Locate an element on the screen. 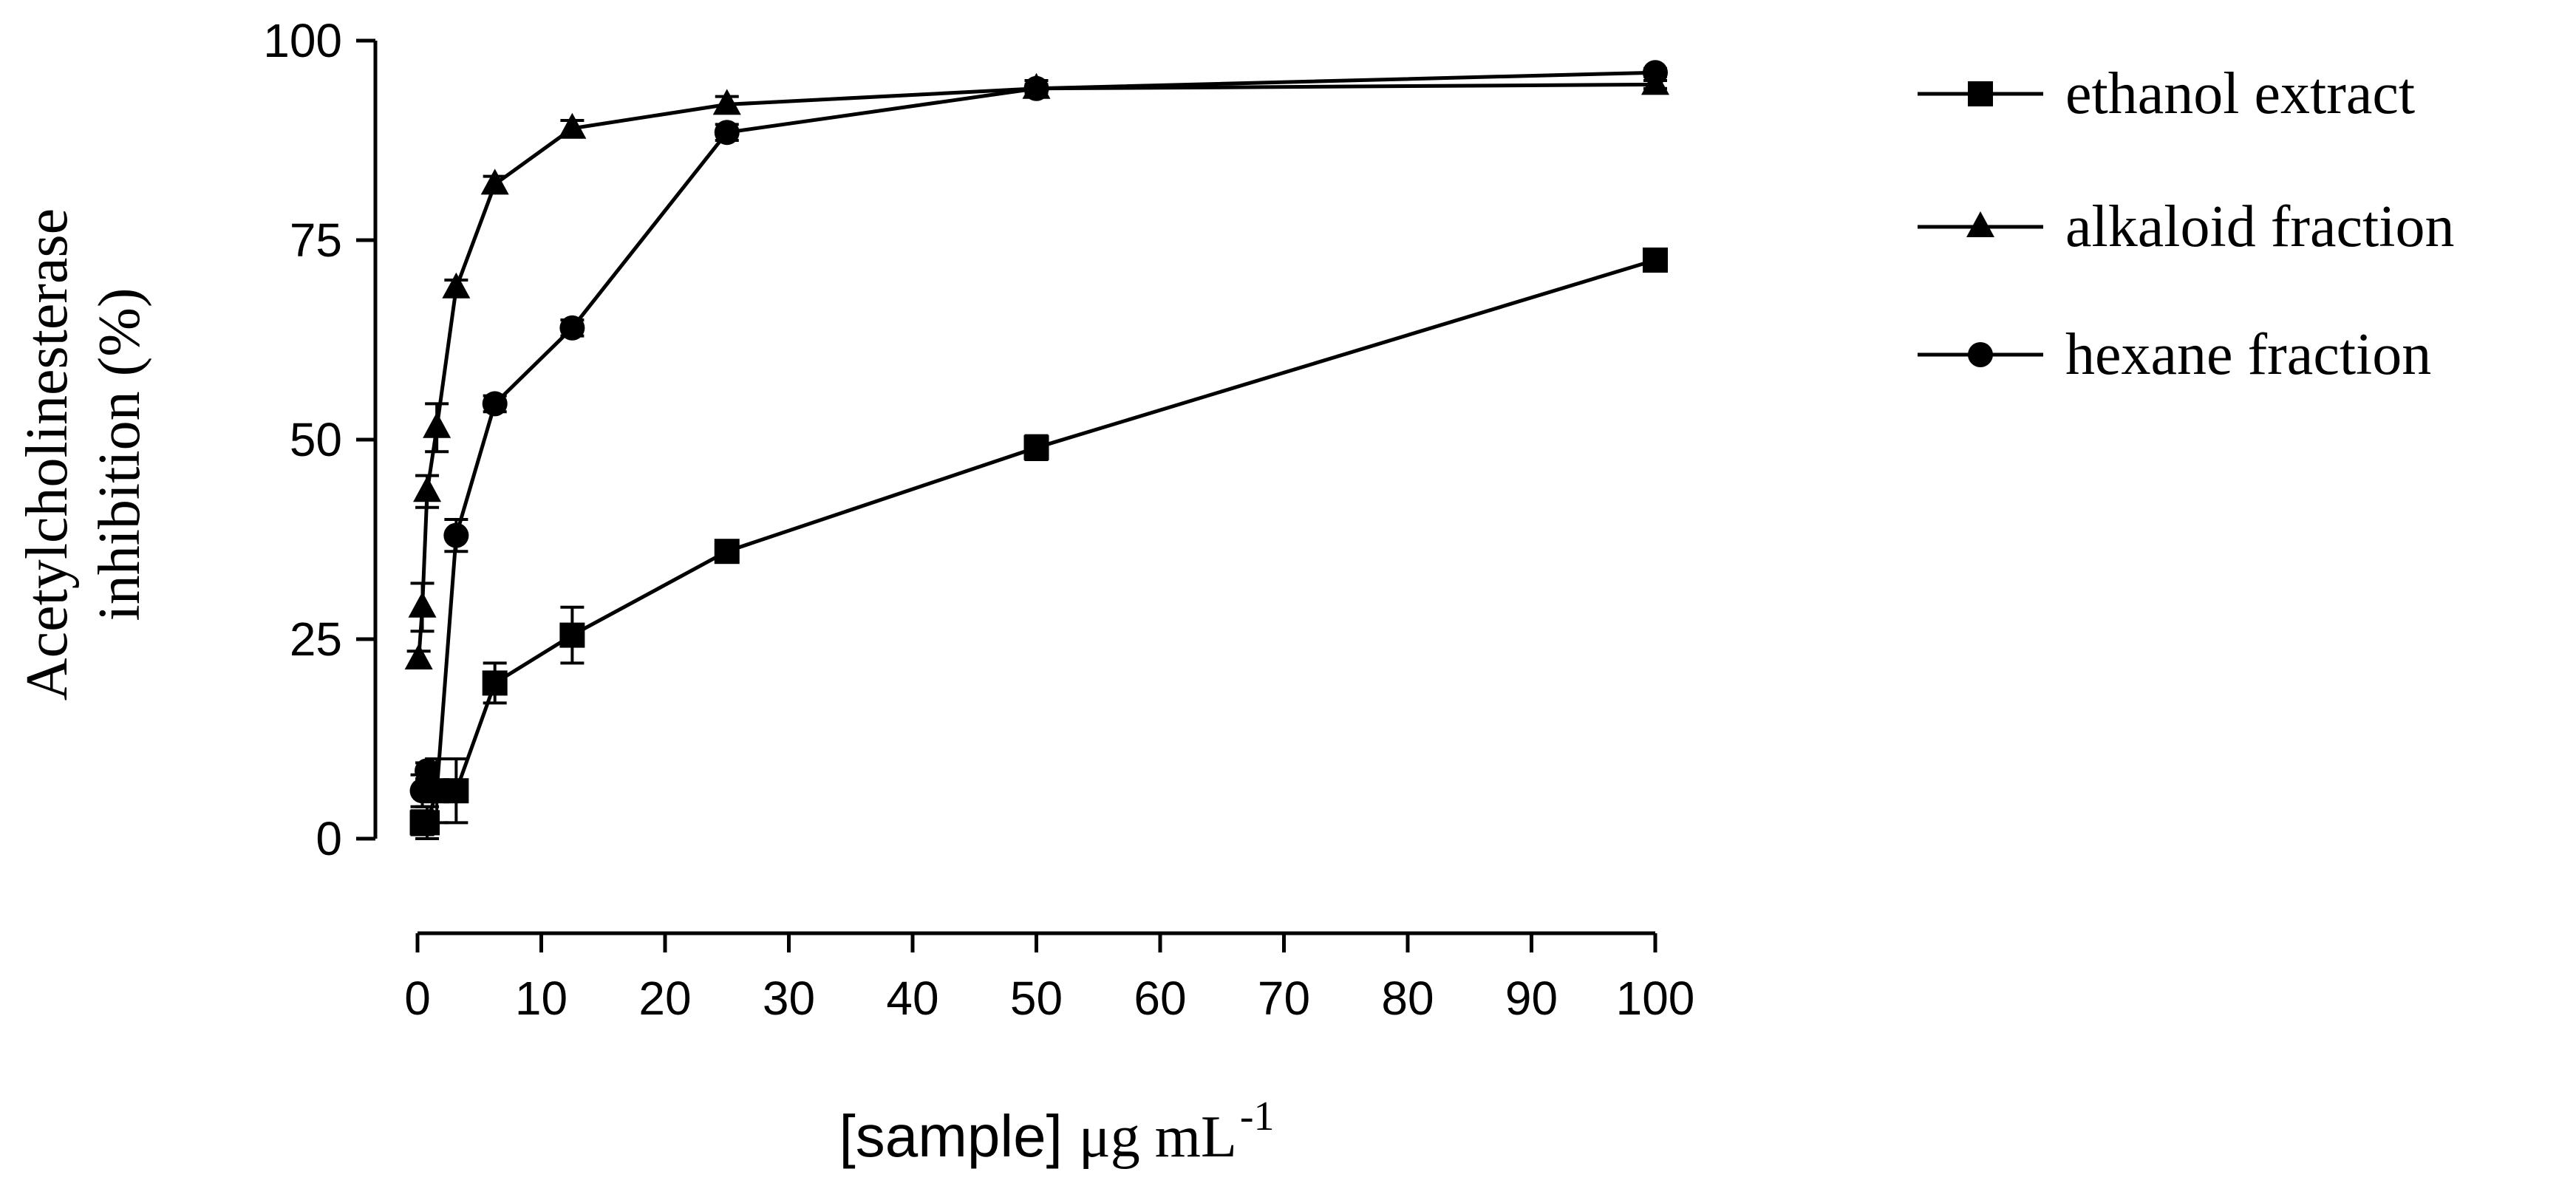 This screenshot has width=2576, height=1183. legend-item-hexane-fraction: hexane fraction is located at coordinates (2174, 354).